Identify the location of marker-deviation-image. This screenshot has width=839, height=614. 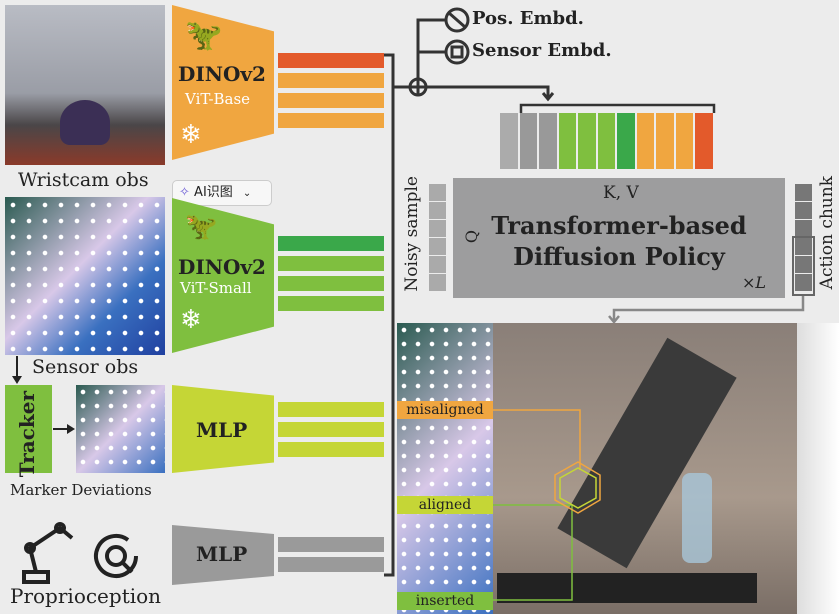
(120, 429).